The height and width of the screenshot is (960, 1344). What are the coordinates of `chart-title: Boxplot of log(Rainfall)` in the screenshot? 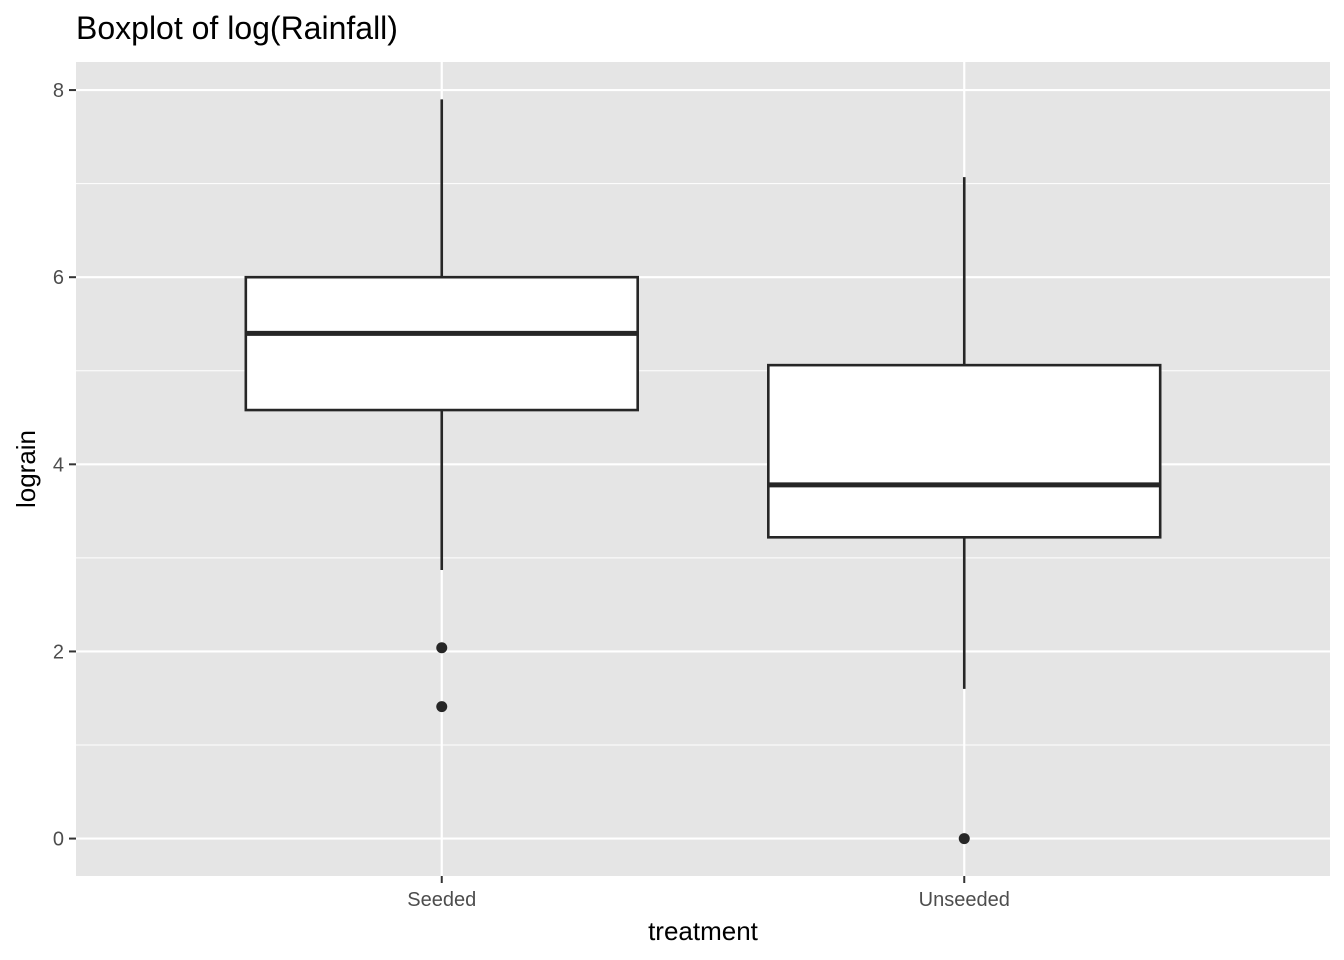 It's located at (237, 28).